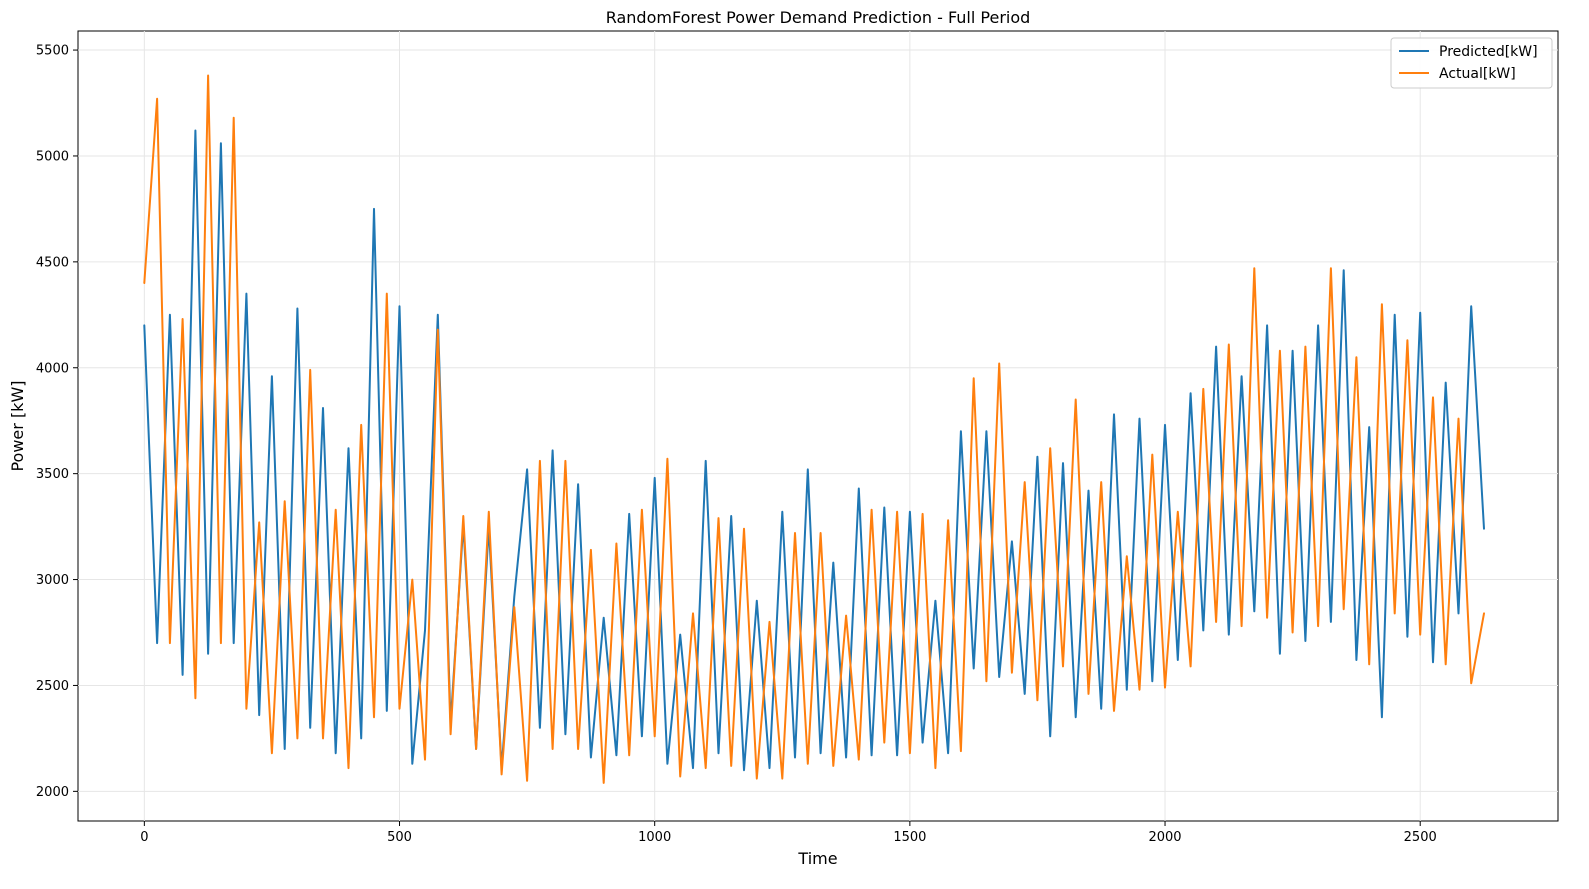 The image size is (1589, 889). What do you see at coordinates (52, 51) in the screenshot?
I see `y-tick-label: 5500` at bounding box center [52, 51].